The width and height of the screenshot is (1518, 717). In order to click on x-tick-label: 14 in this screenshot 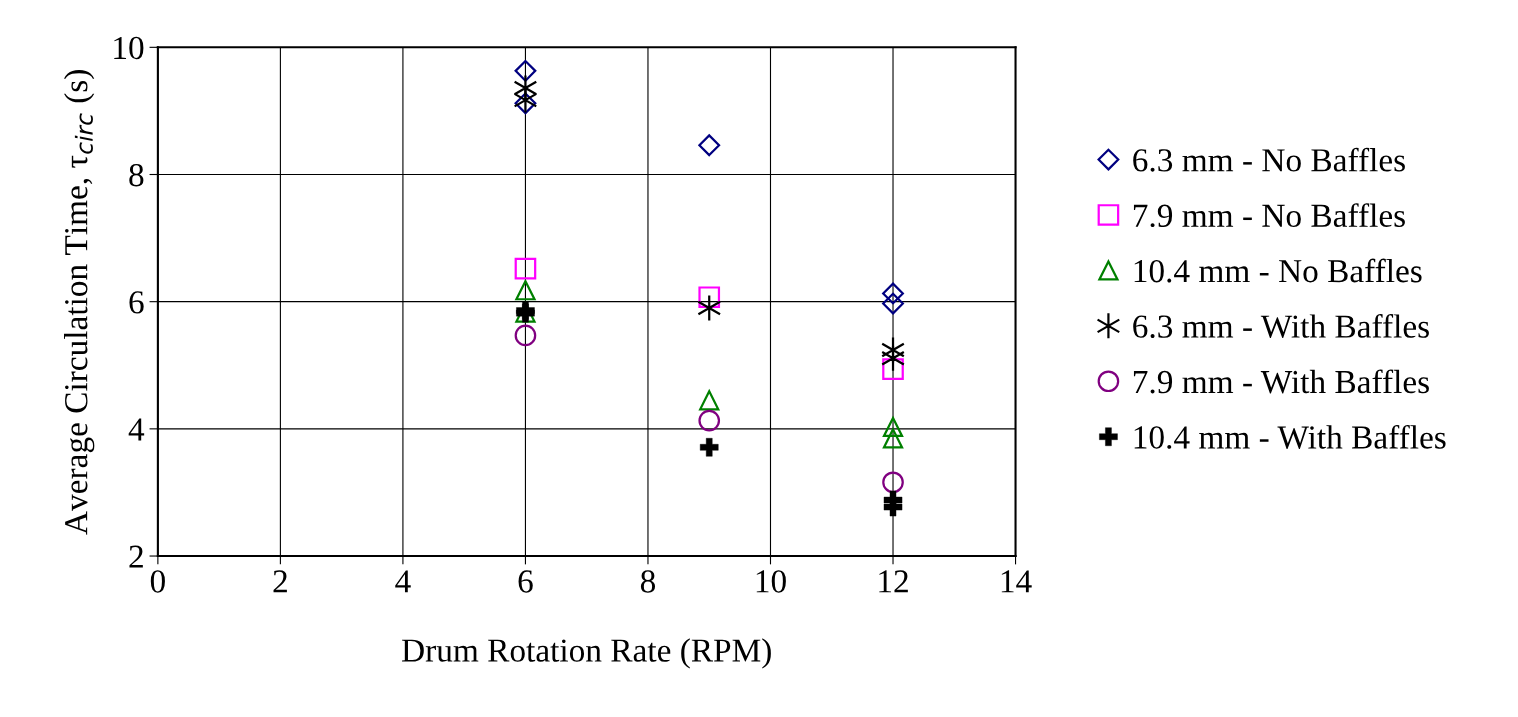, I will do `click(1016, 581)`.